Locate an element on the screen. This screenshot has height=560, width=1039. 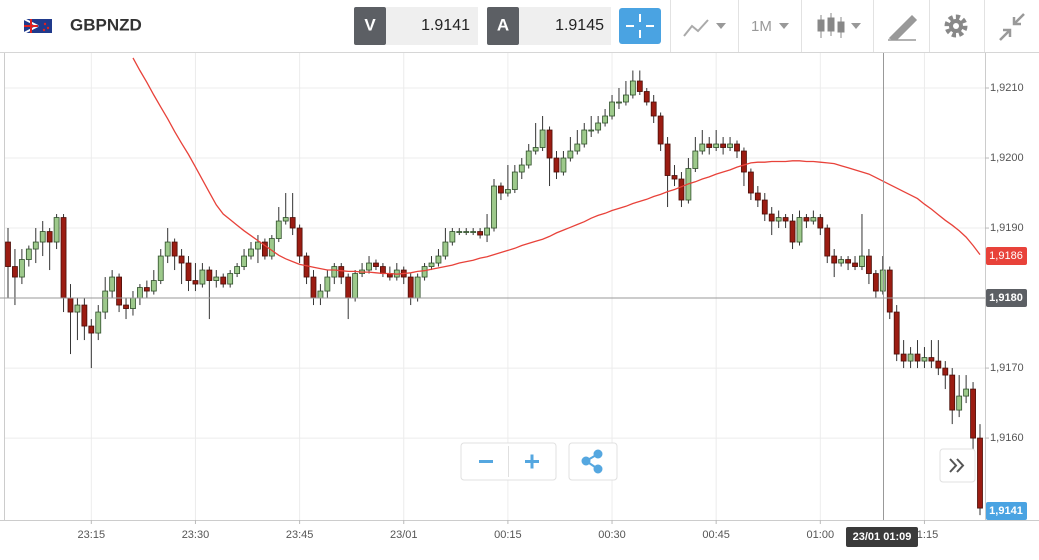
overlay: 1,9180 1,9186 is located at coordinates (513, 277).